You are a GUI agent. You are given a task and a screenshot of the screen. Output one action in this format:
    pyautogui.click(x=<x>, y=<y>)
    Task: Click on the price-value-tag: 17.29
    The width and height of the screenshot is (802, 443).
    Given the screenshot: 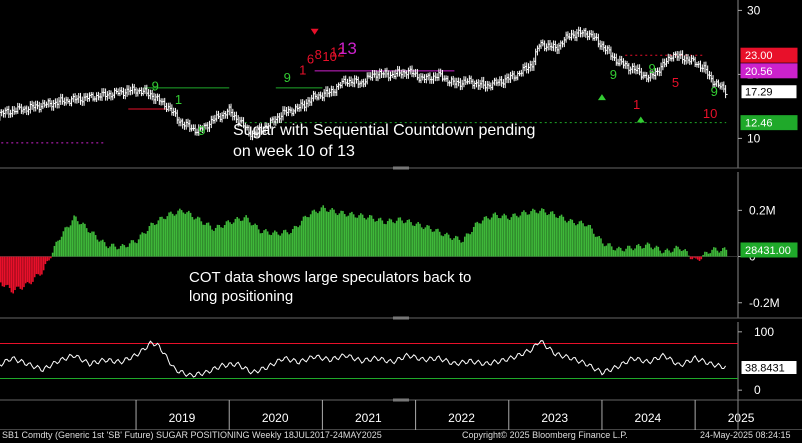 What is the action you would take?
    pyautogui.click(x=759, y=93)
    